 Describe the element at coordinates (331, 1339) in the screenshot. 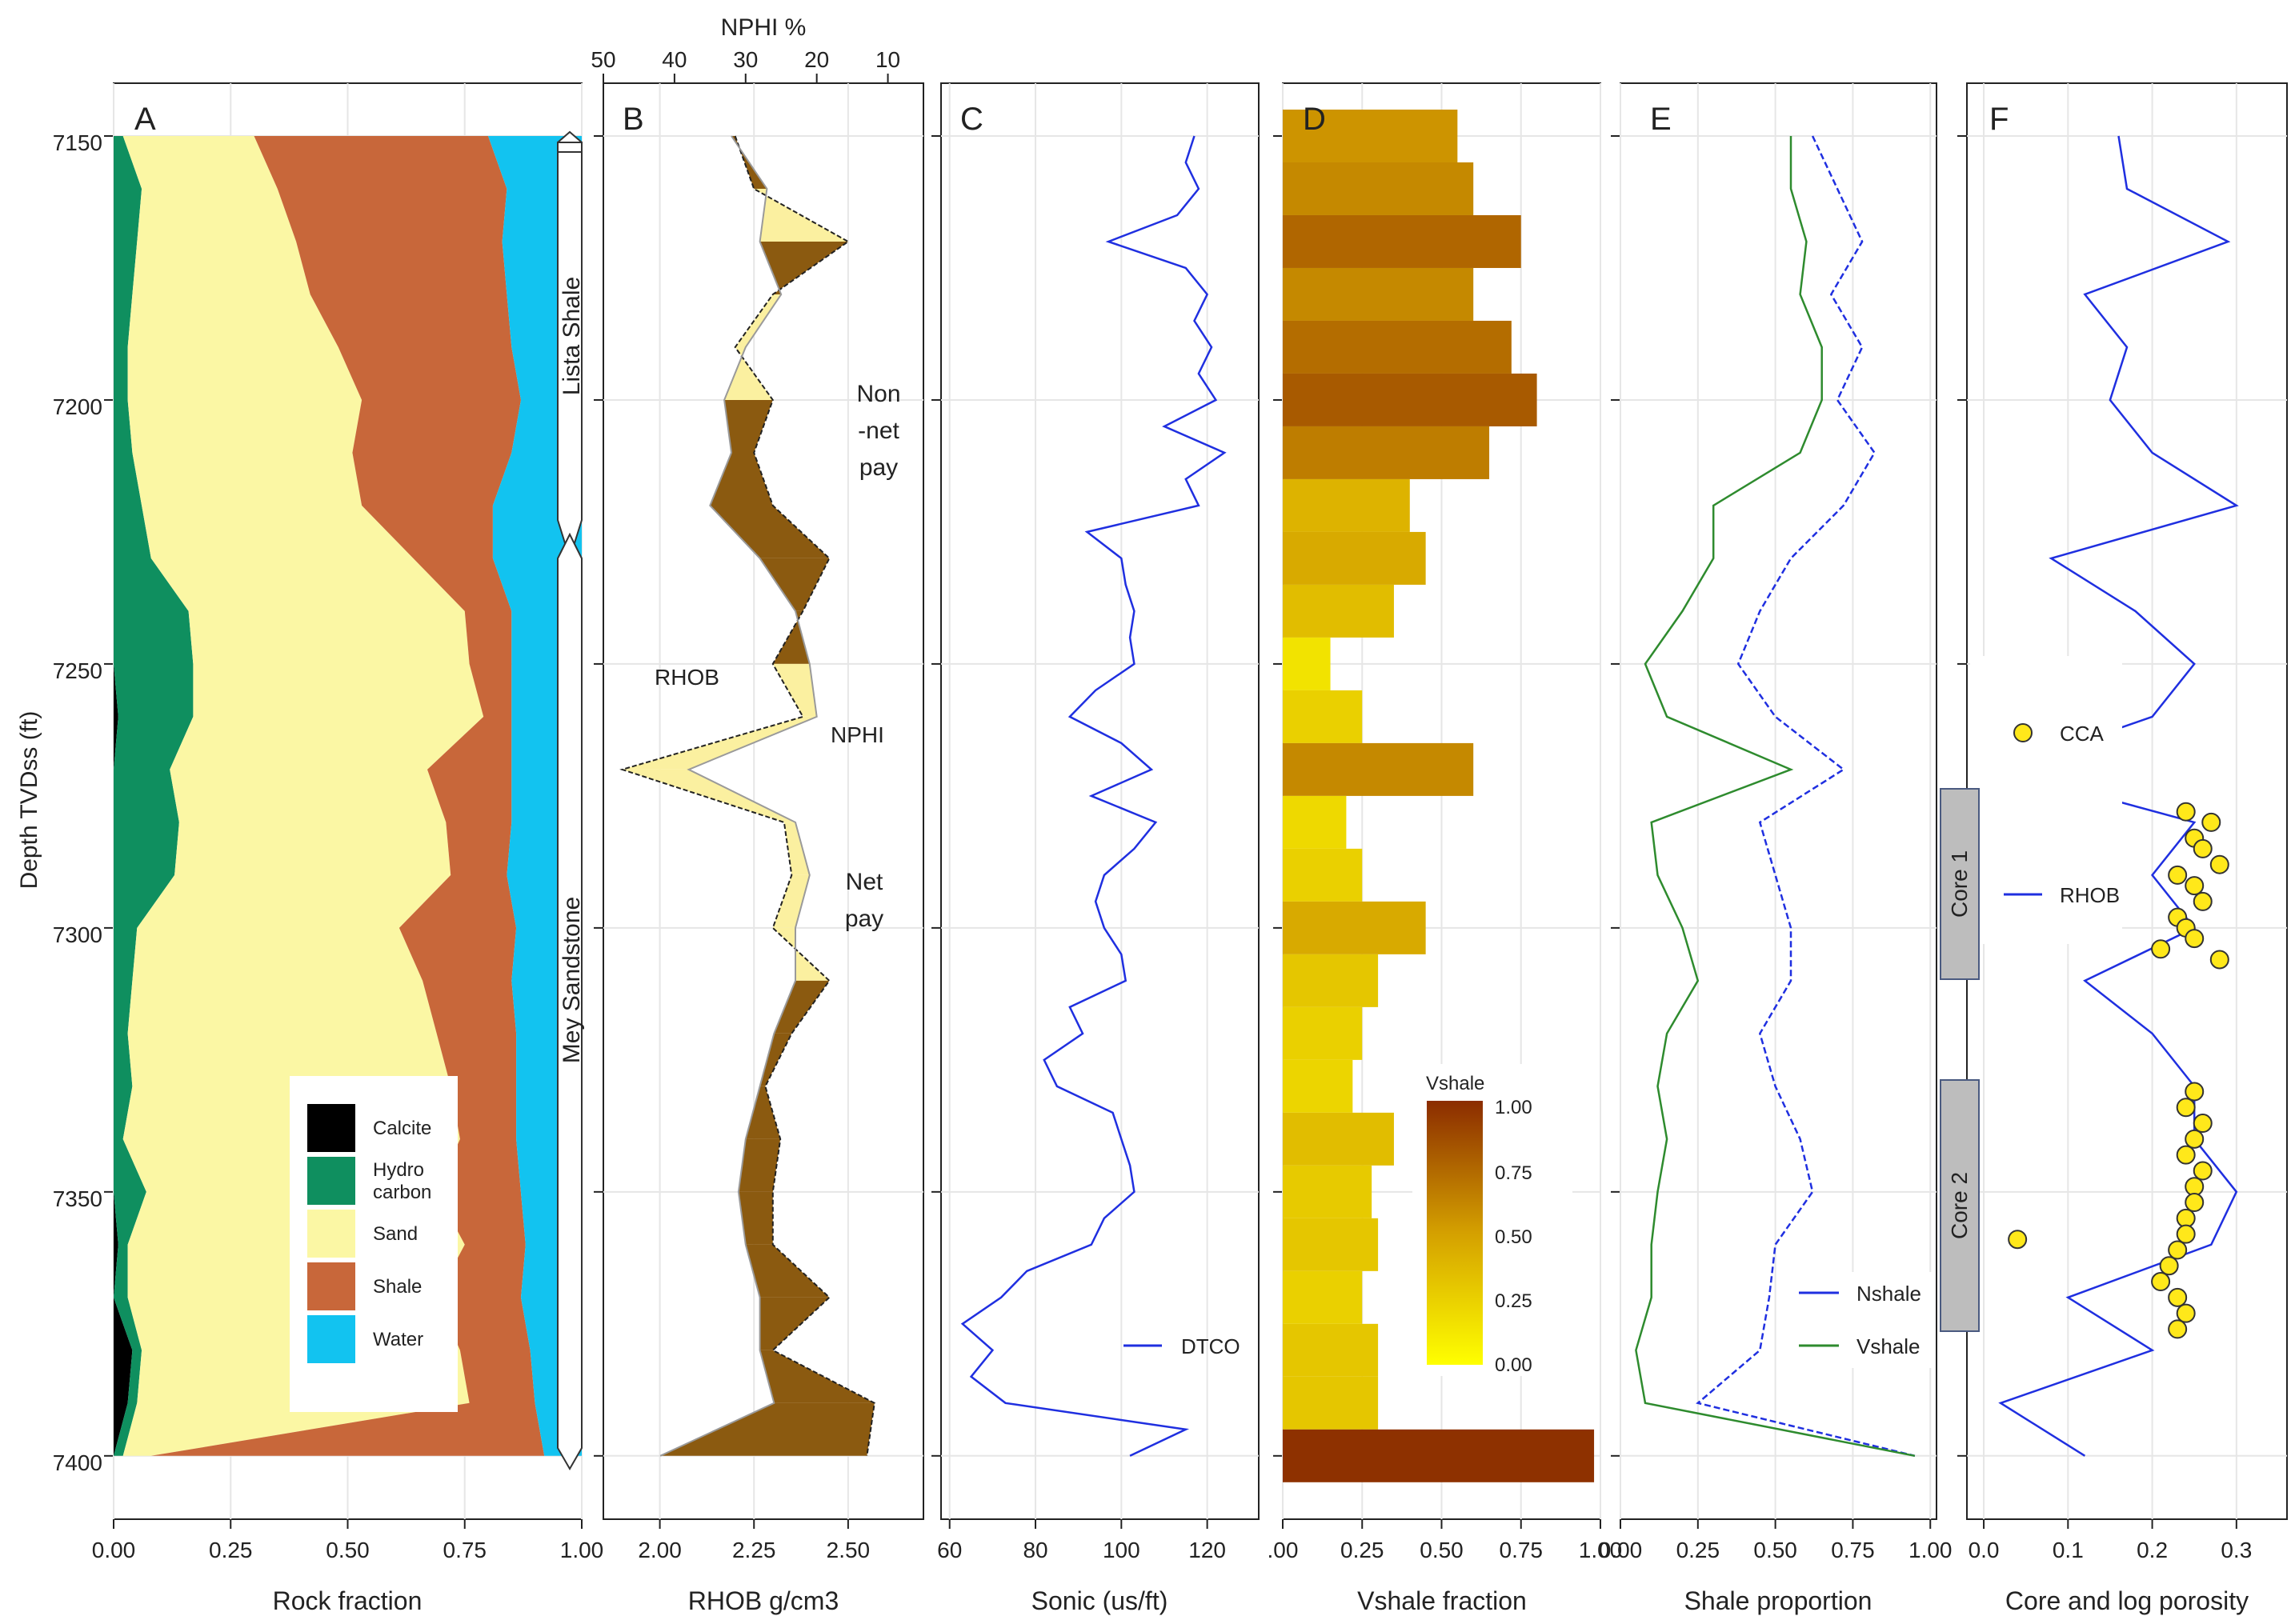

I see `legend-swatch-water` at that location.